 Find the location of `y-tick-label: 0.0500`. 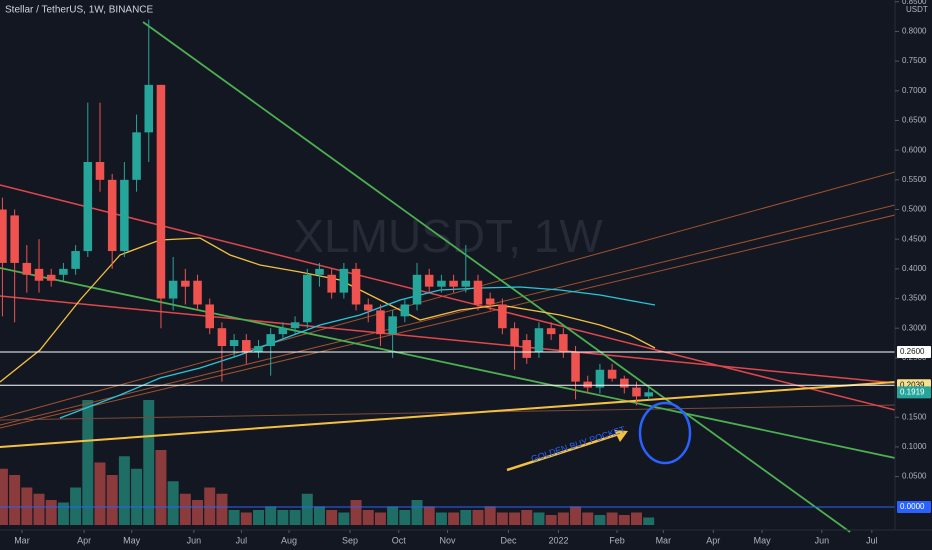

y-tick-label: 0.0500 is located at coordinates (914, 476).